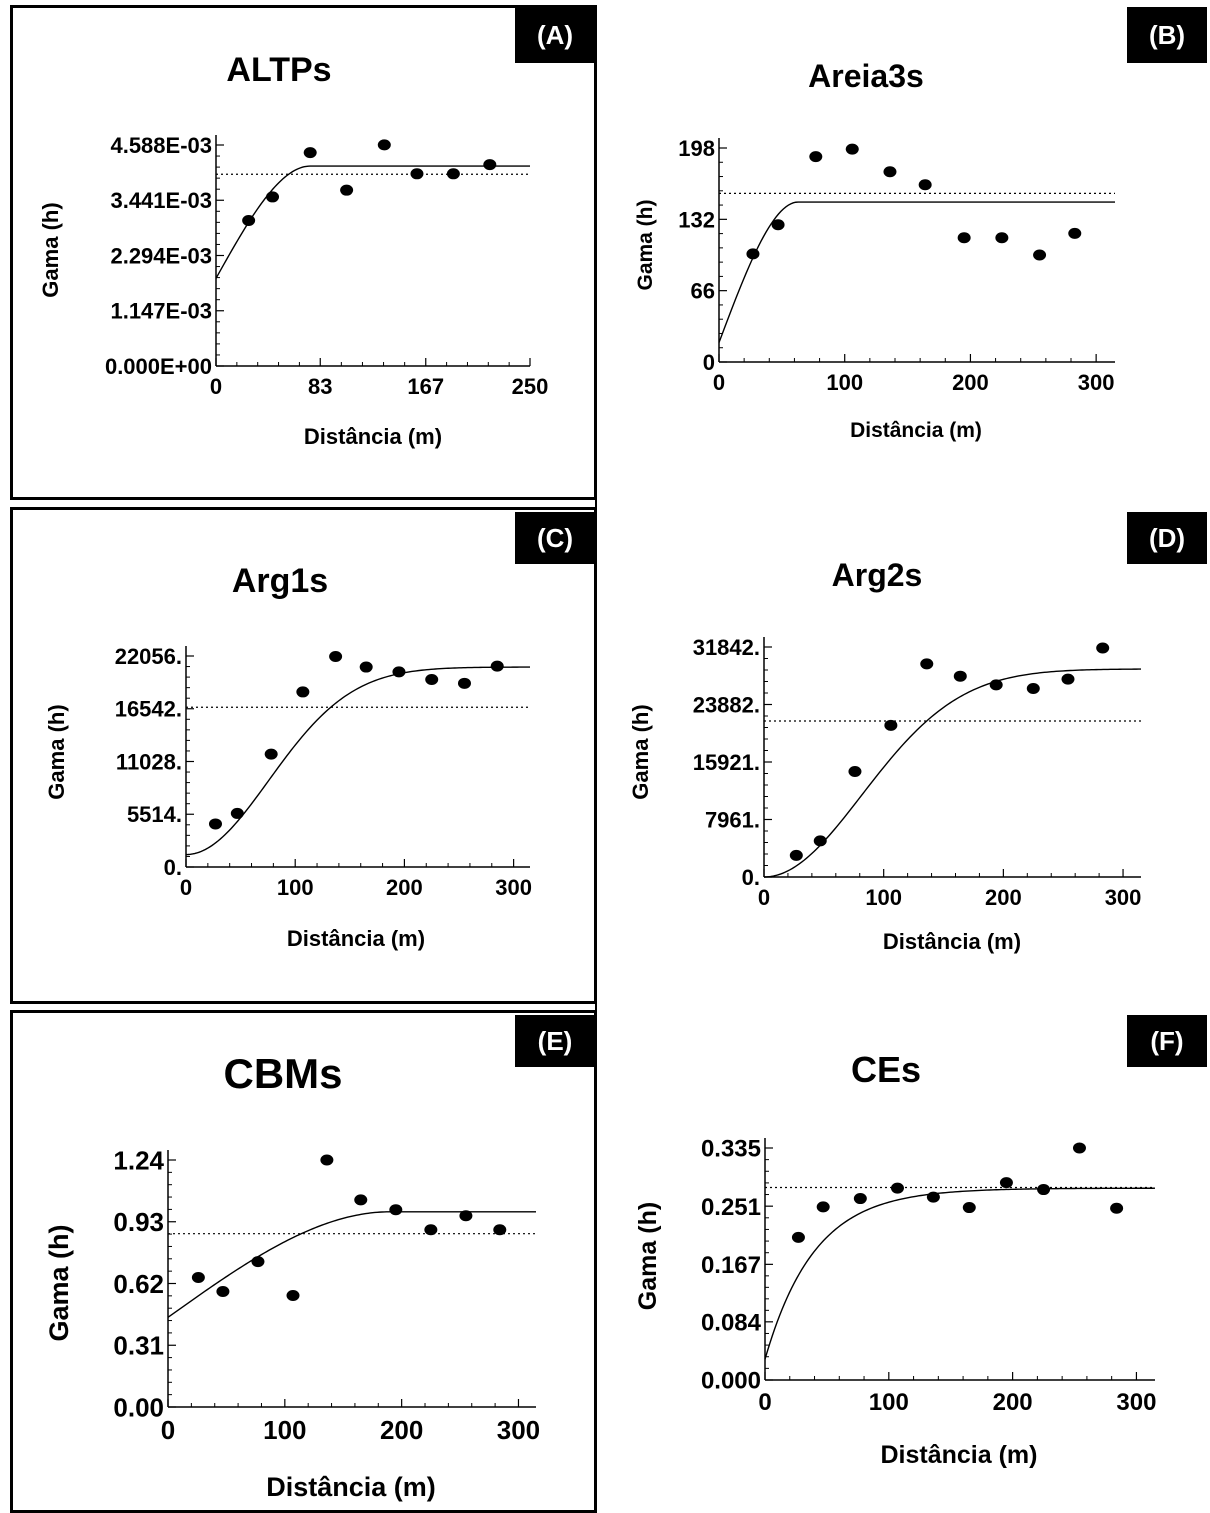 This screenshot has height=1513, width=1210. I want to click on panel-label: (C), so click(555, 538).